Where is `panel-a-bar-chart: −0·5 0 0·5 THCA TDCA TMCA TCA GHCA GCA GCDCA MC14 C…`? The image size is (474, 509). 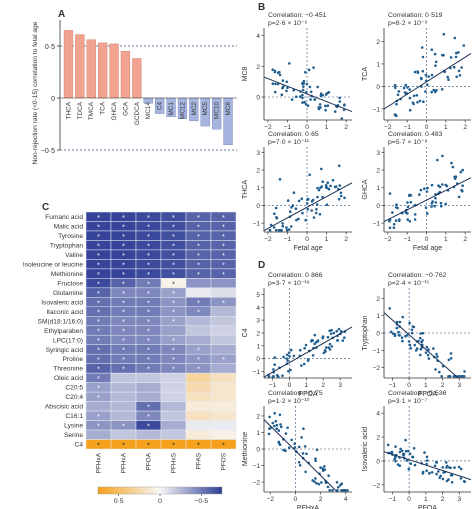
panel-a-bar-chart: −0·5 0 0·5 THCA TDCA TMCA TCA GHCA GCA GCDCA MC14 C… is located at coordinates (134, 92).